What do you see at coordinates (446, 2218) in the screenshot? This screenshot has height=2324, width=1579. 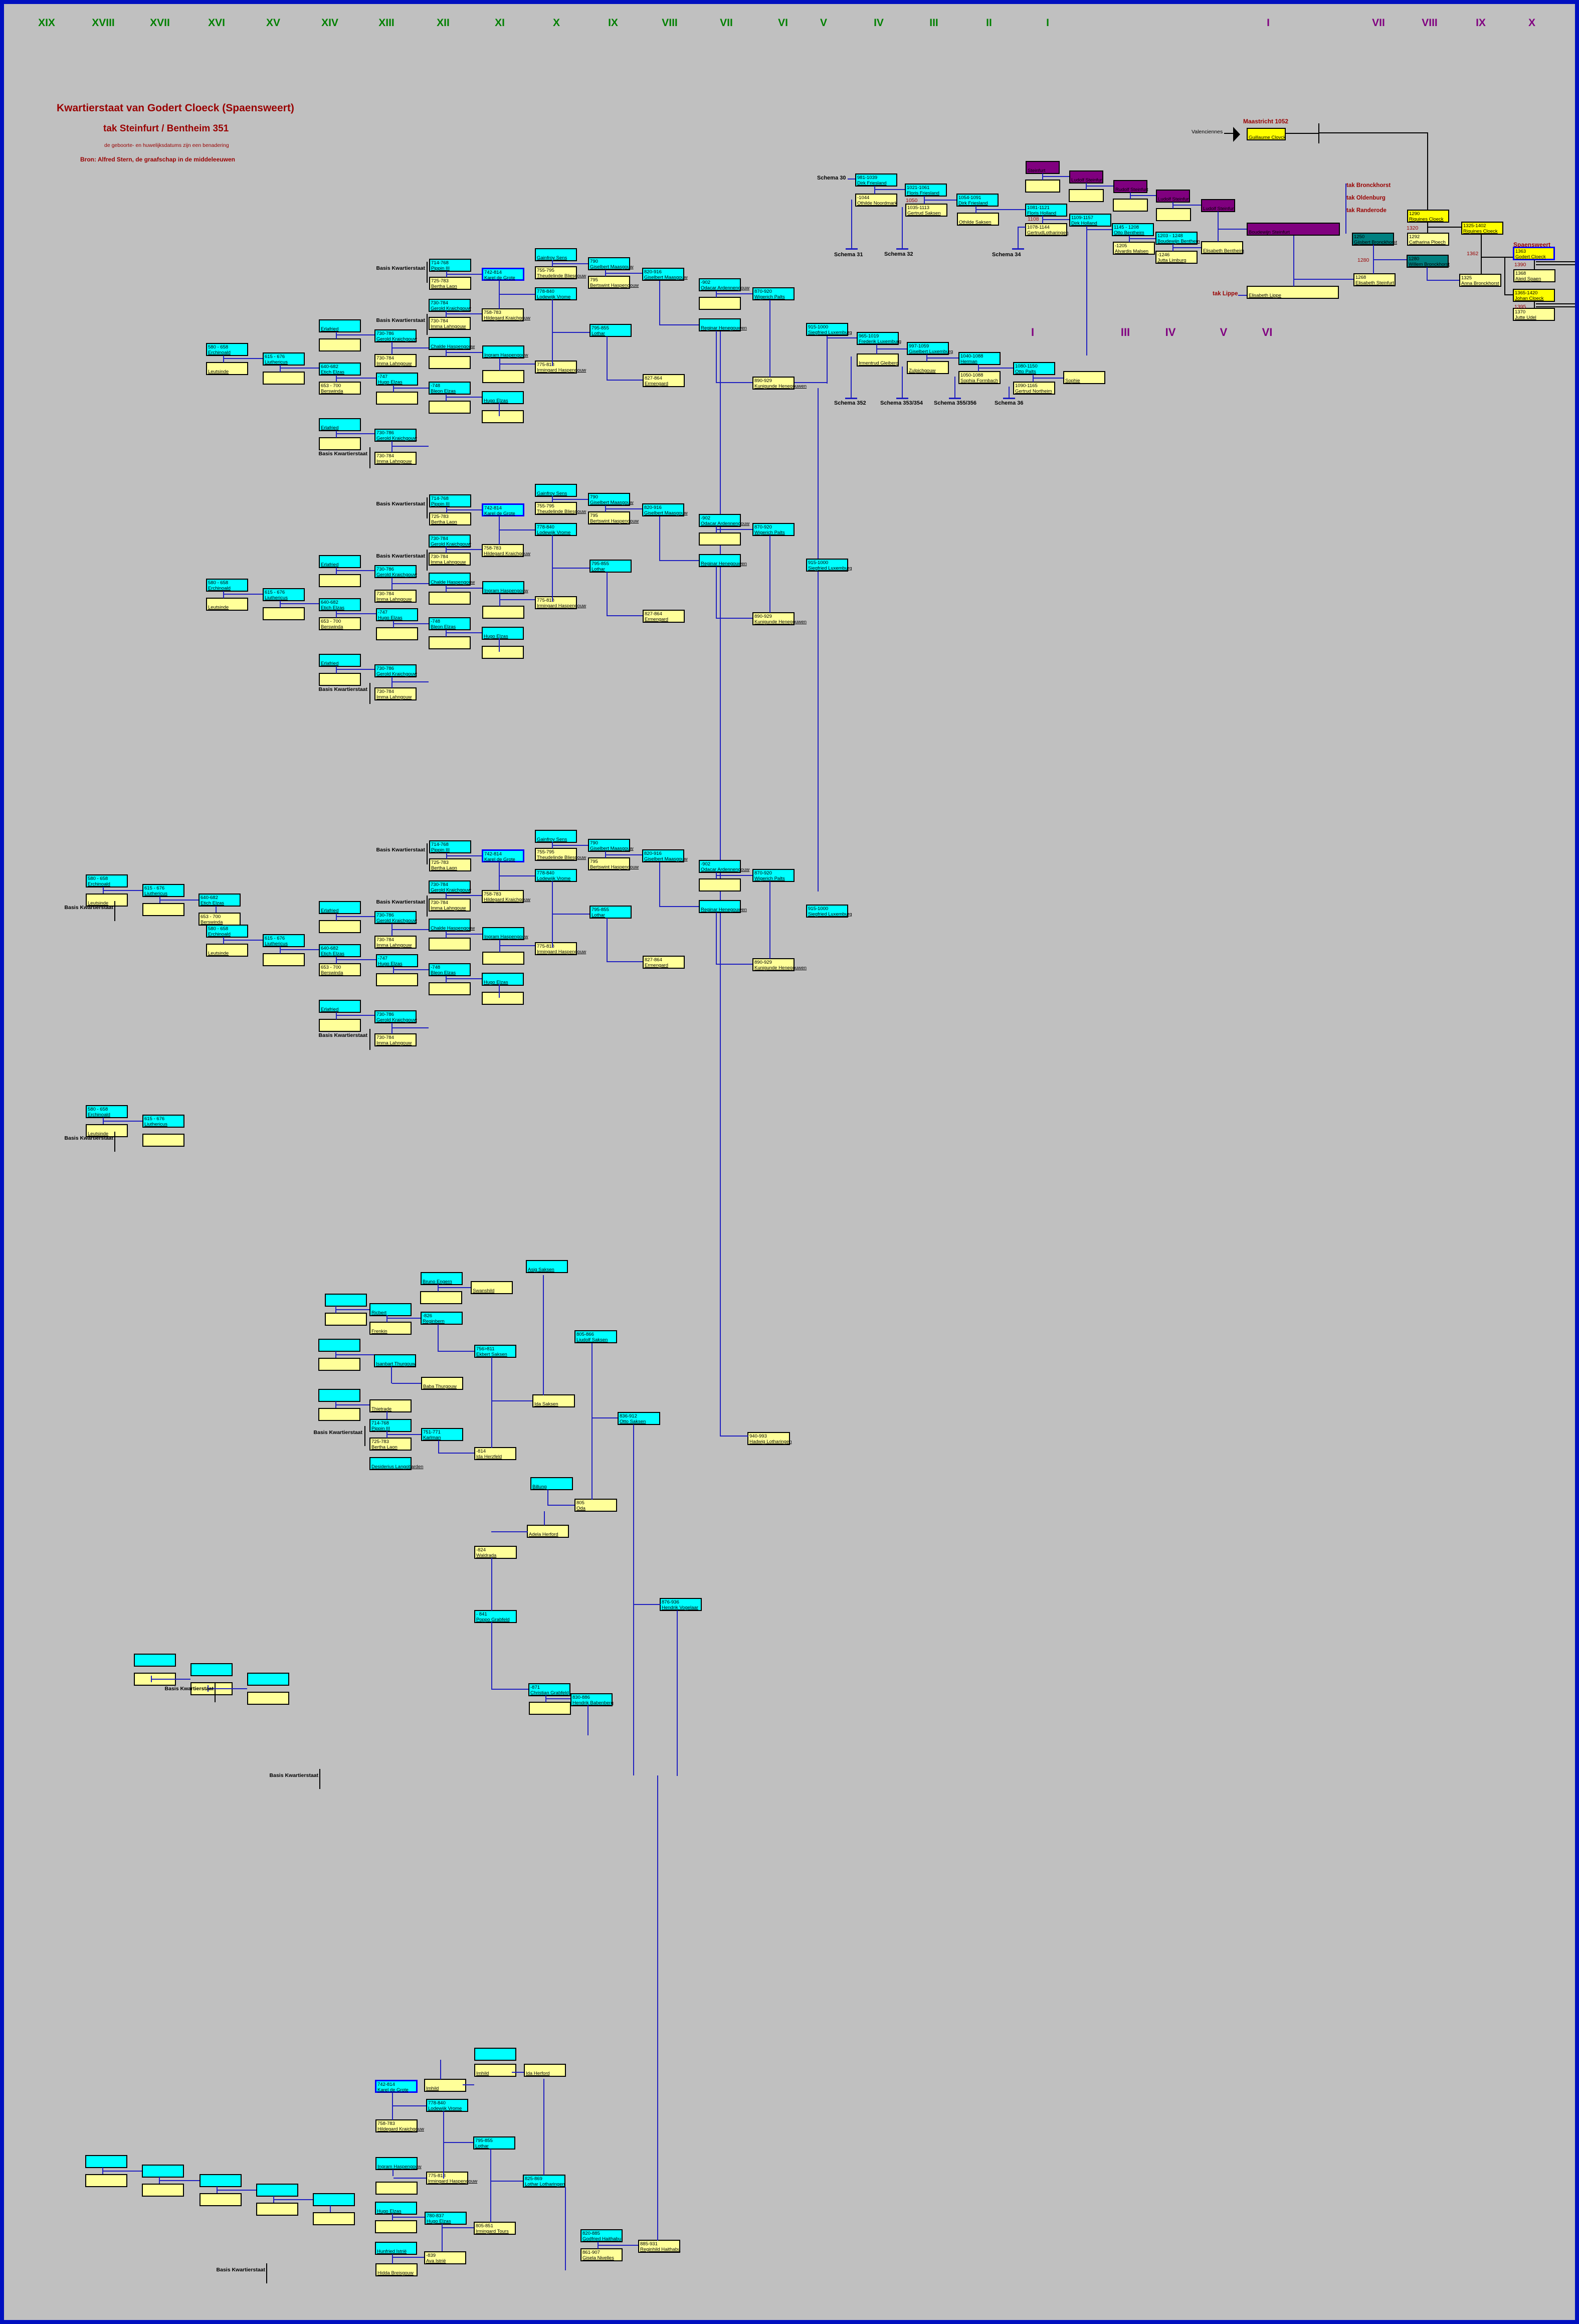 I see `person-box: 780-837 Hugo Elzas` at bounding box center [446, 2218].